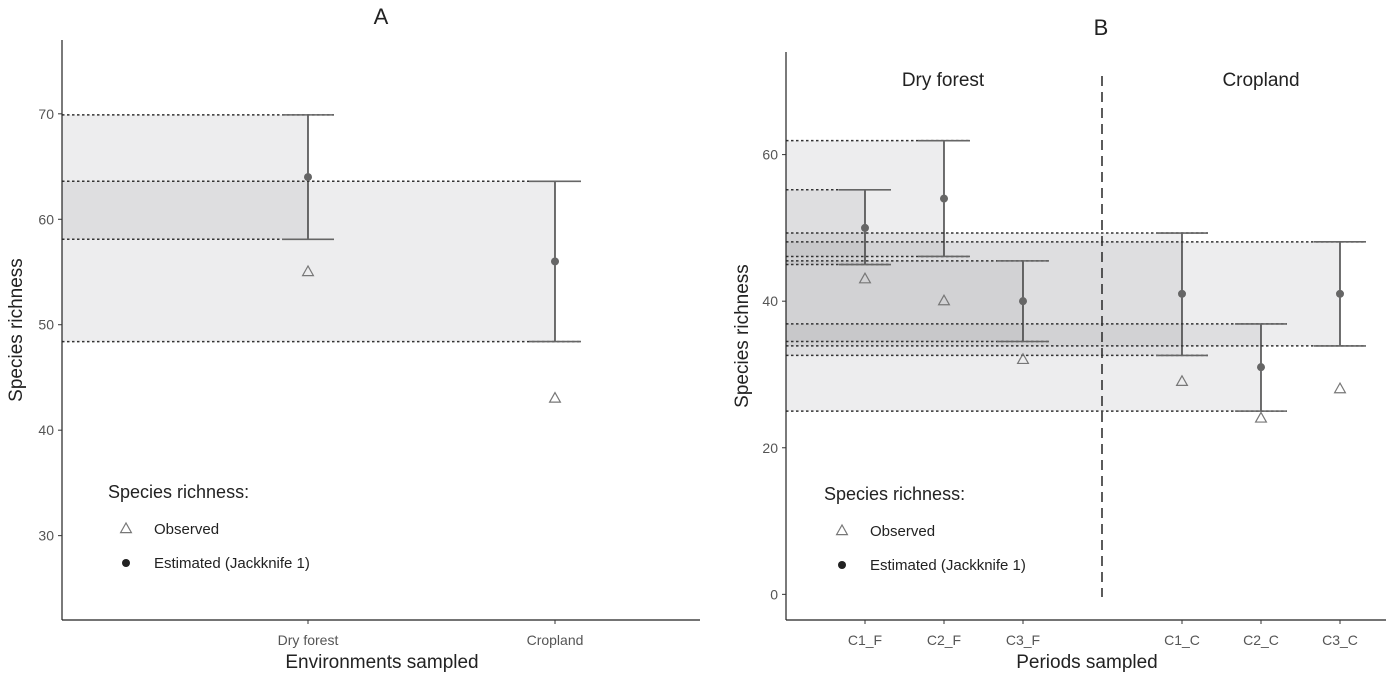  Describe the element at coordinates (381, 662) in the screenshot. I see `x-axis-title: Environments sampled` at that location.